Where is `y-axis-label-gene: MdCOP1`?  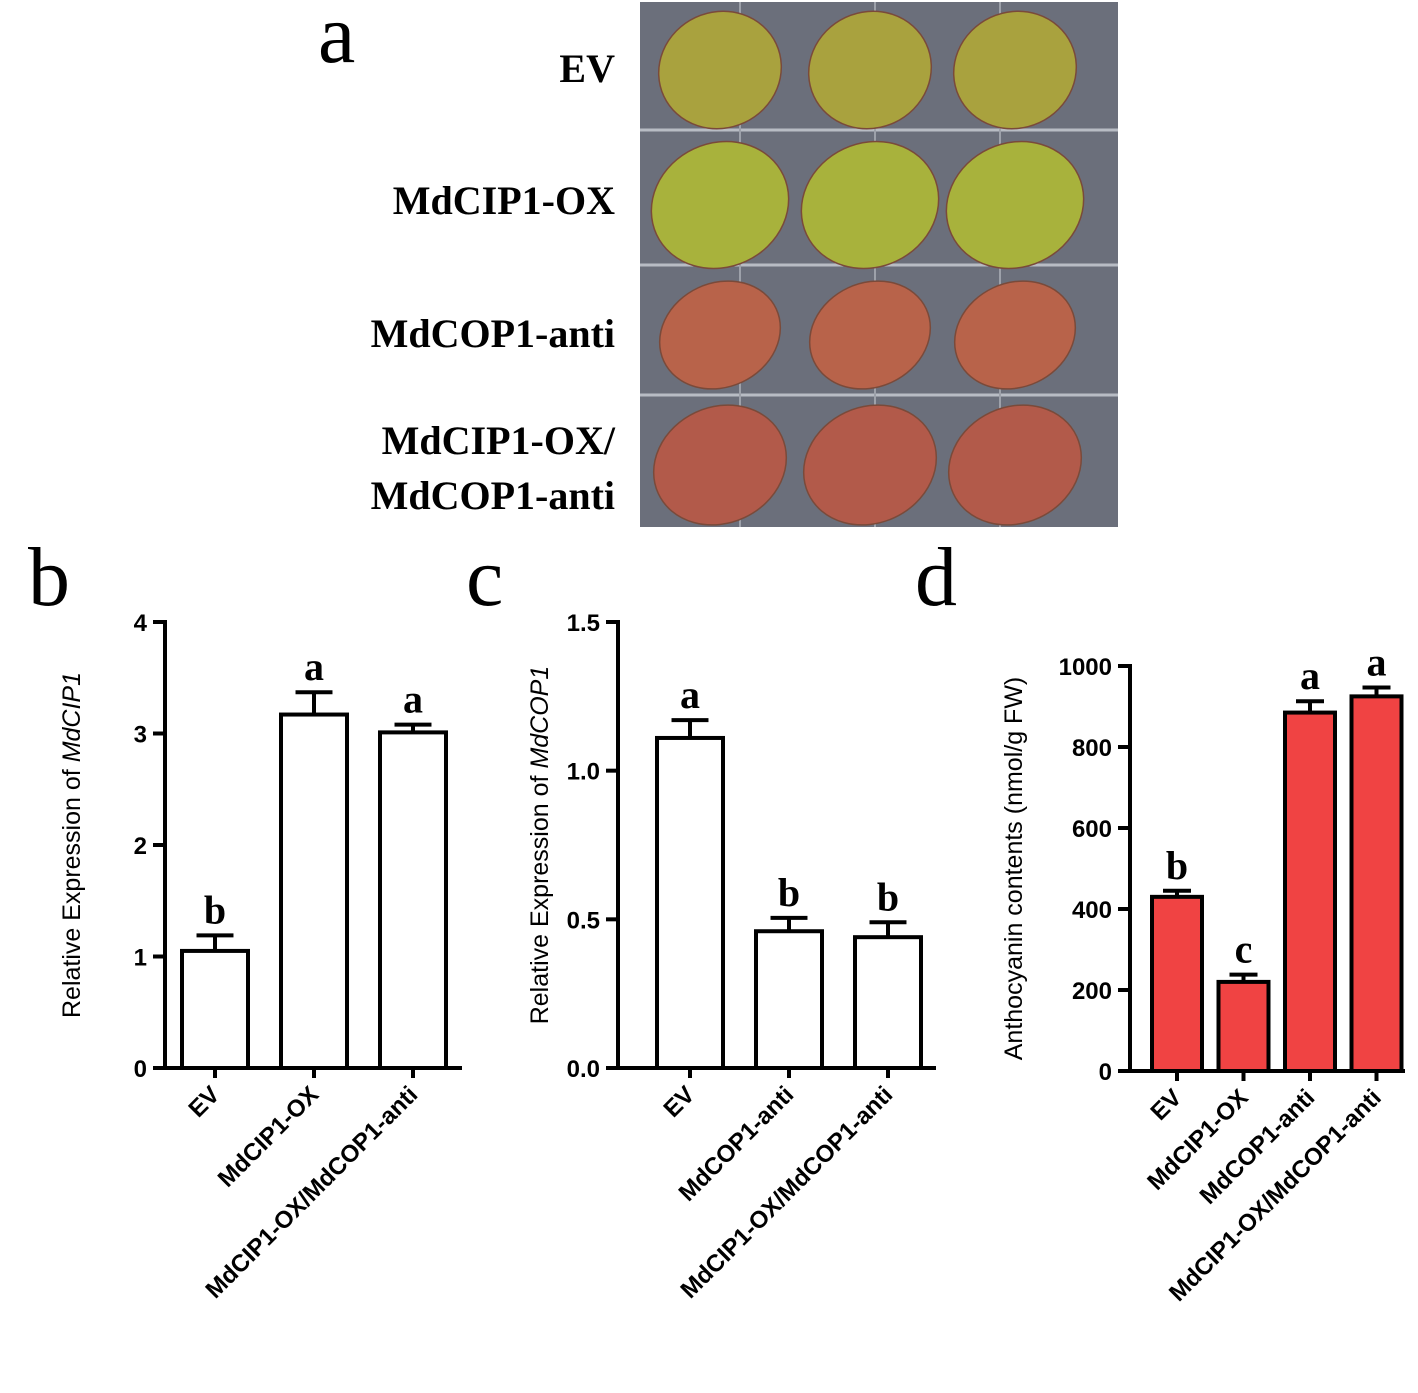 y-axis-label-gene: MdCOP1 is located at coordinates (540, 717).